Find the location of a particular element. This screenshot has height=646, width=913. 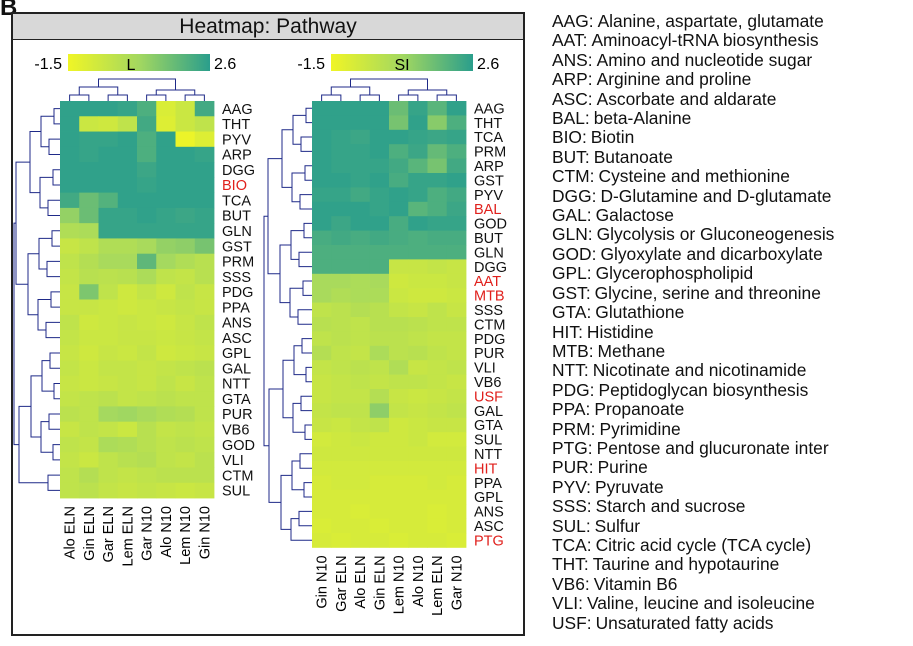

row-label: VLI is located at coordinates (233, 461).